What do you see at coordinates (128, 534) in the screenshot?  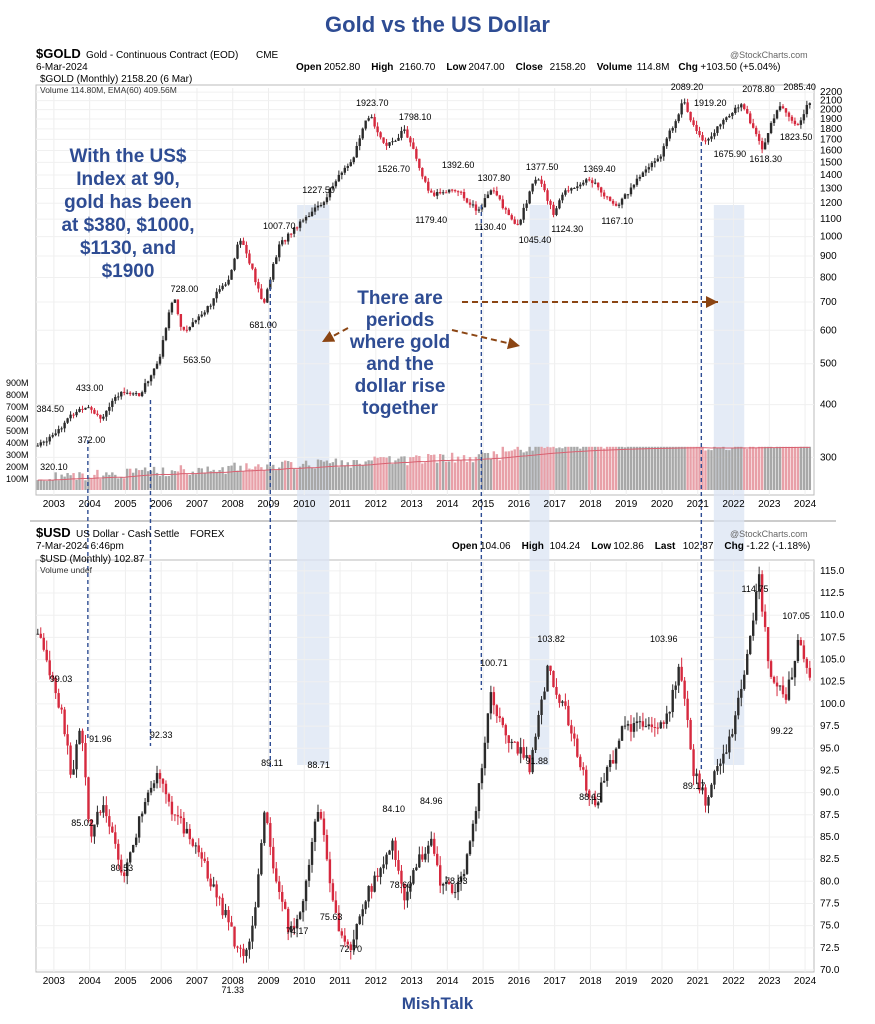 I see `usd-name: US Dollar - Cash Settle` at bounding box center [128, 534].